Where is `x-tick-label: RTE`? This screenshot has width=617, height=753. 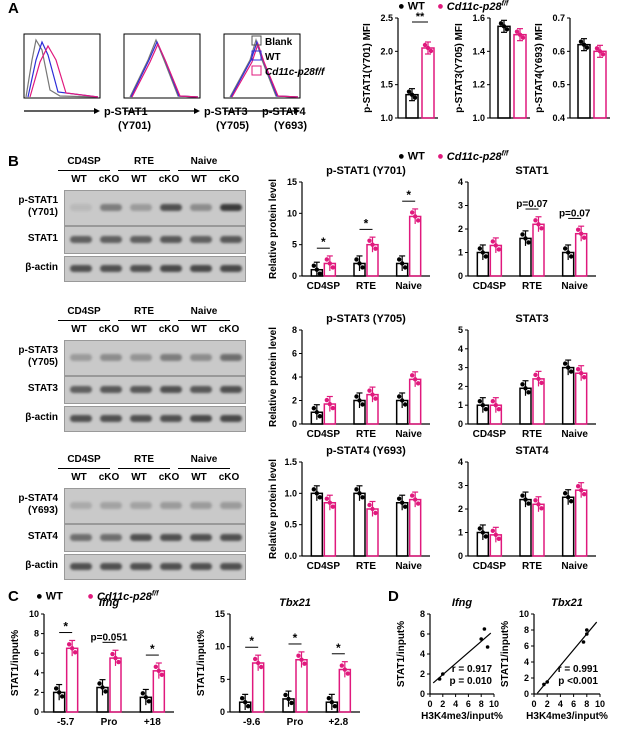 x-tick-label: RTE is located at coordinates (532, 286).